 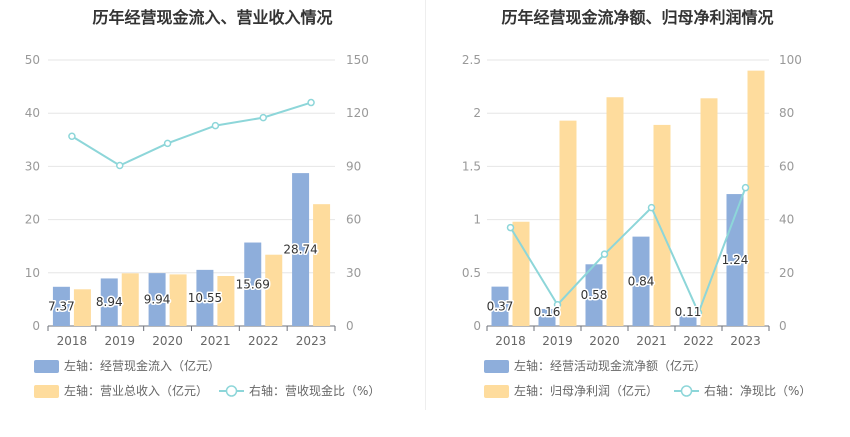 What do you see at coordinates (735, 260) in the screenshot?
I see `data-label: 1.24` at bounding box center [735, 260].